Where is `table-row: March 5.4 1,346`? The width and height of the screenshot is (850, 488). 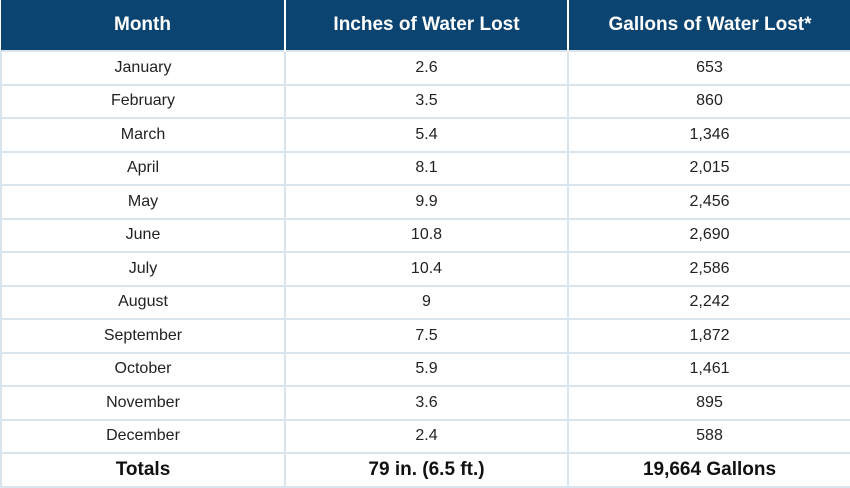 table-row: March 5.4 1,346 is located at coordinates (425, 135).